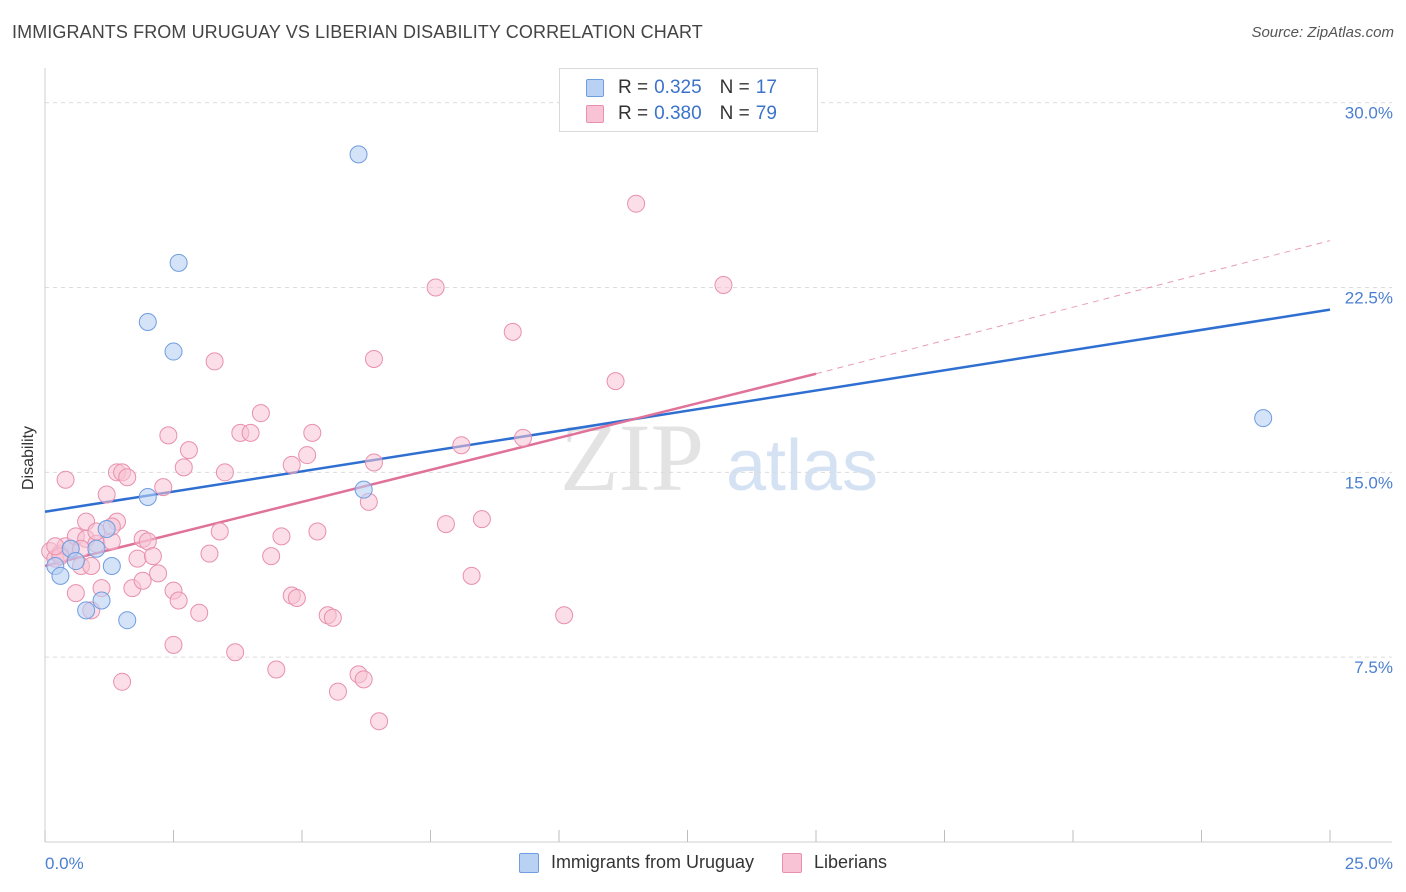 This screenshot has width=1406, height=892. What do you see at coordinates (1369, 113) in the screenshot?
I see `y-tick-label: 30.0%` at bounding box center [1369, 113].